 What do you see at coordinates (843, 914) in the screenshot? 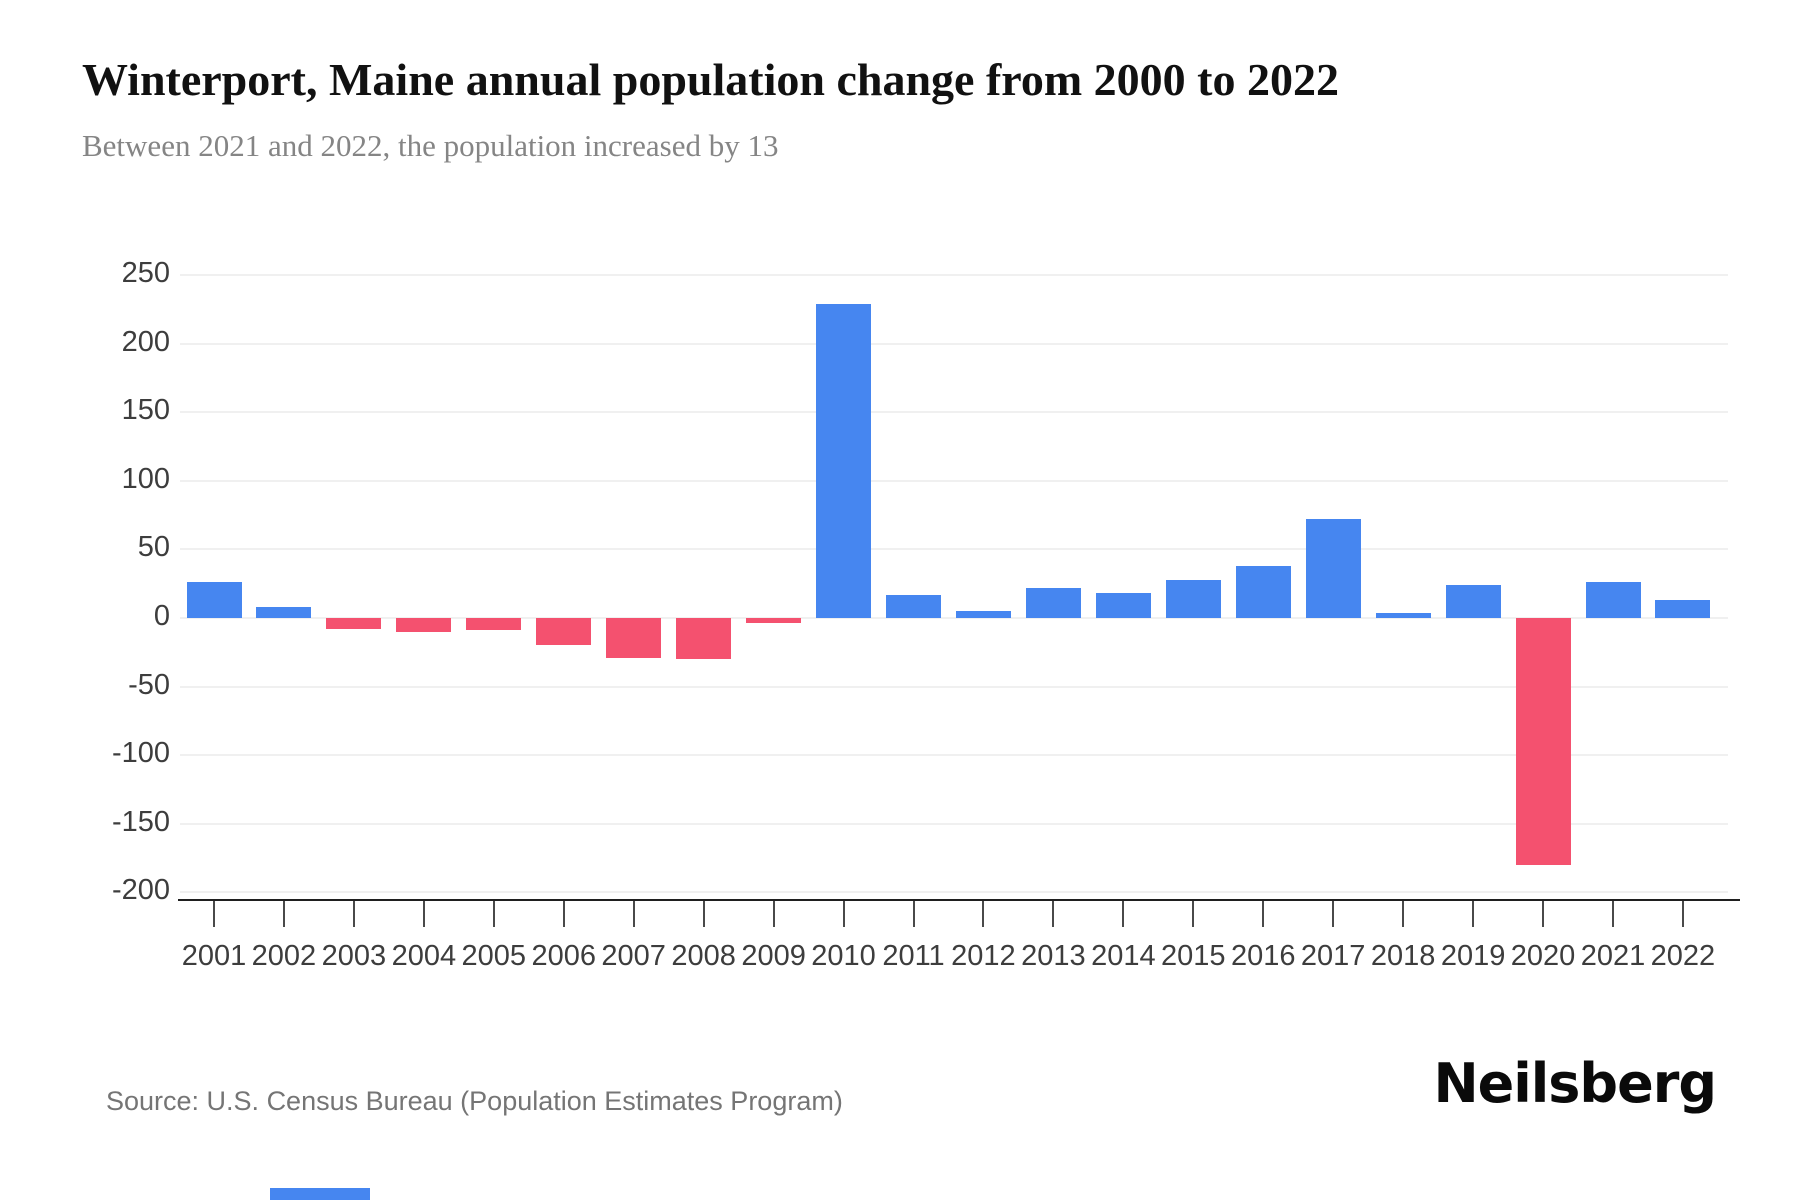
I see `x-axis-tick-2010` at bounding box center [843, 914].